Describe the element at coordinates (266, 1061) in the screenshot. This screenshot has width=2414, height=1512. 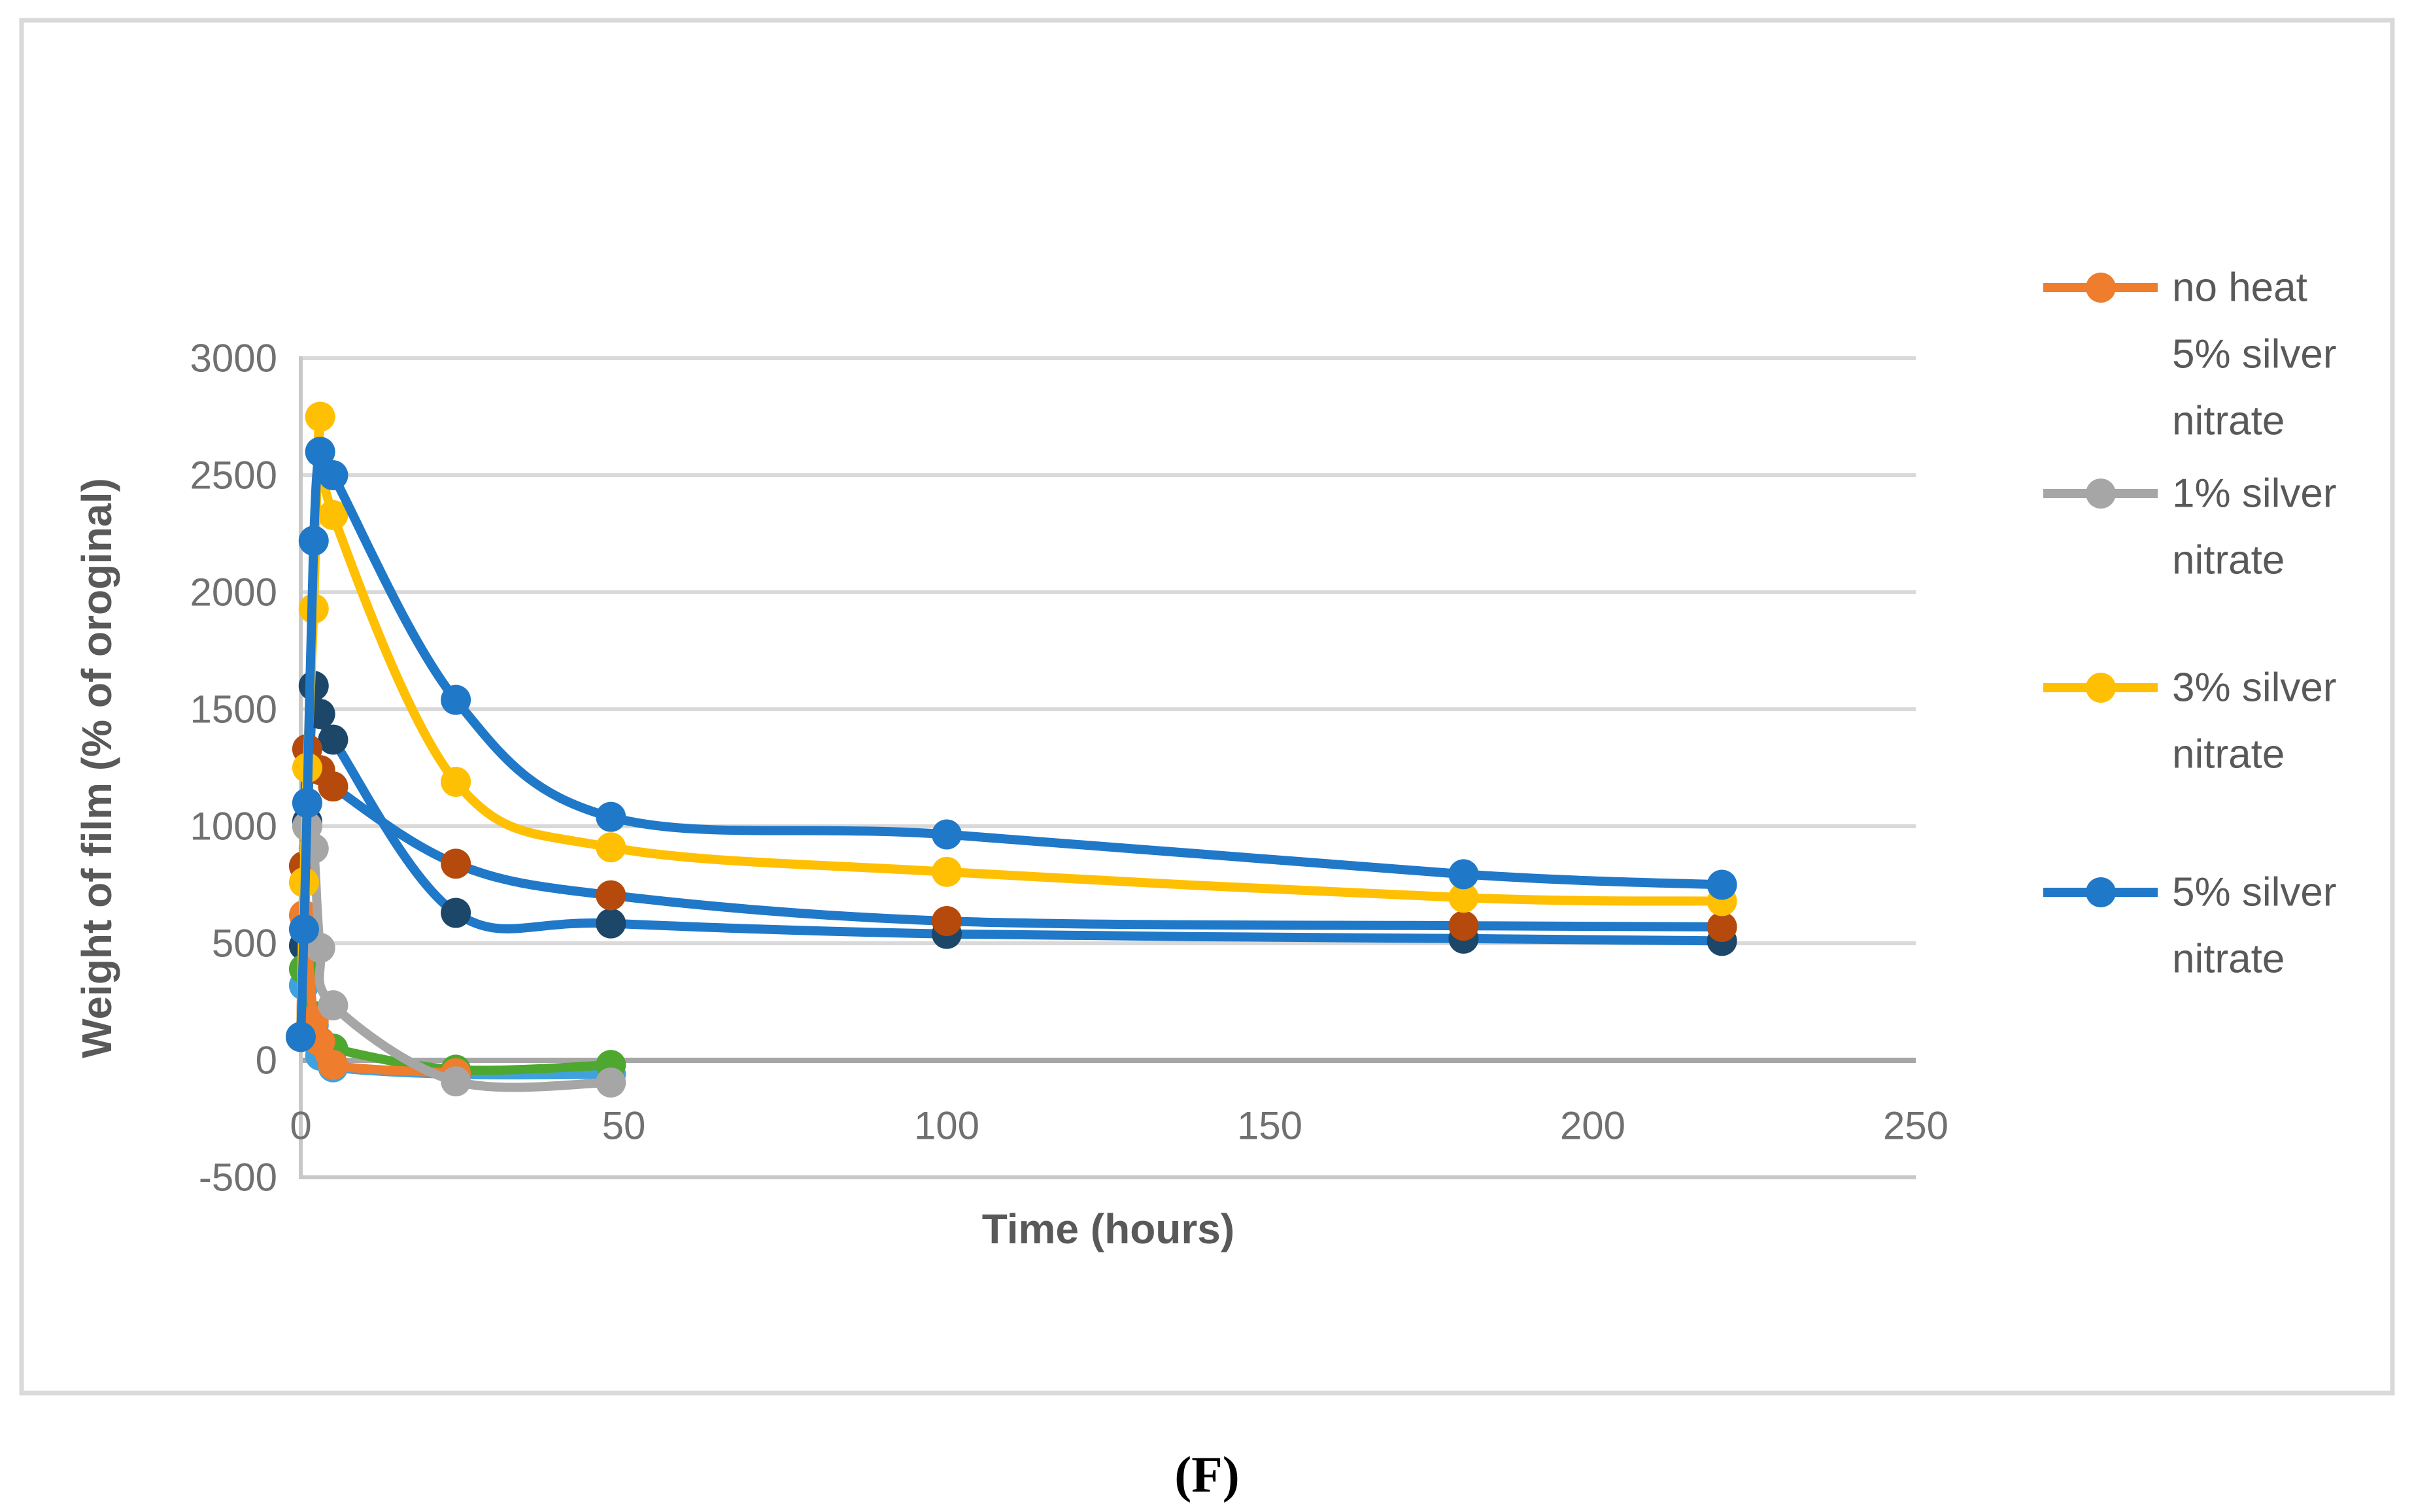
I see `y-tick-label: 0` at that location.